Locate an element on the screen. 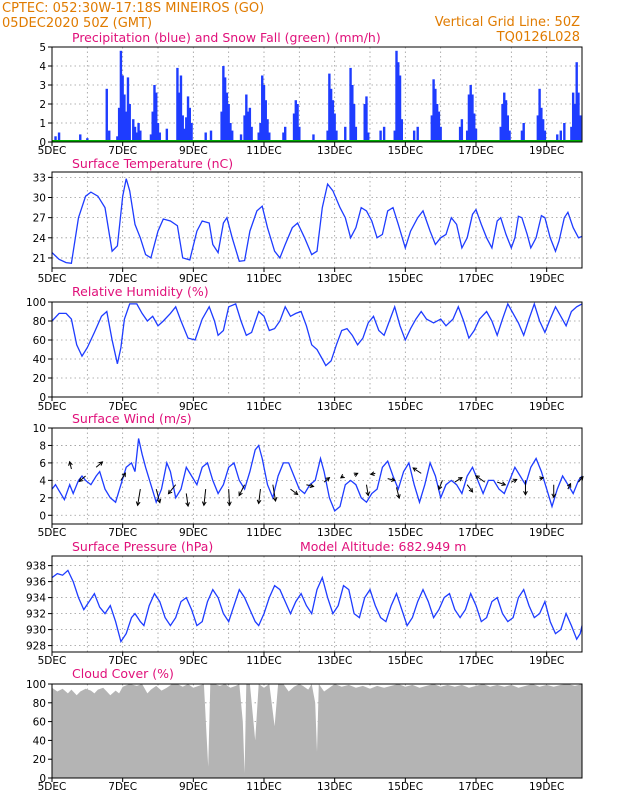 This screenshot has width=618, height=800. pressure-xtick-label: 9DEC is located at coordinates (193, 661).